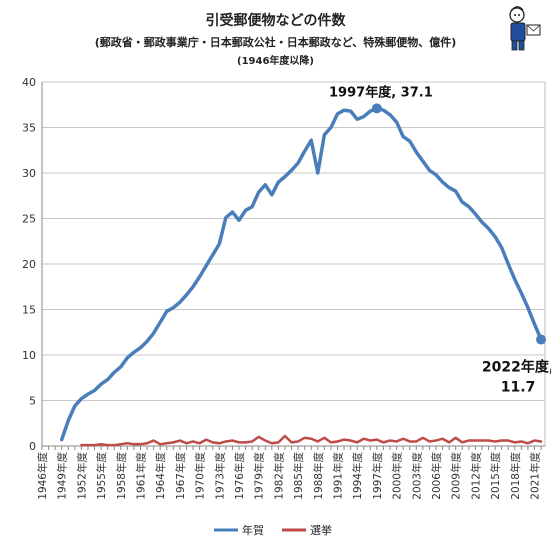 The image size is (551, 551). I want to click on x-tick-label: 2009年度, so click(456, 476).